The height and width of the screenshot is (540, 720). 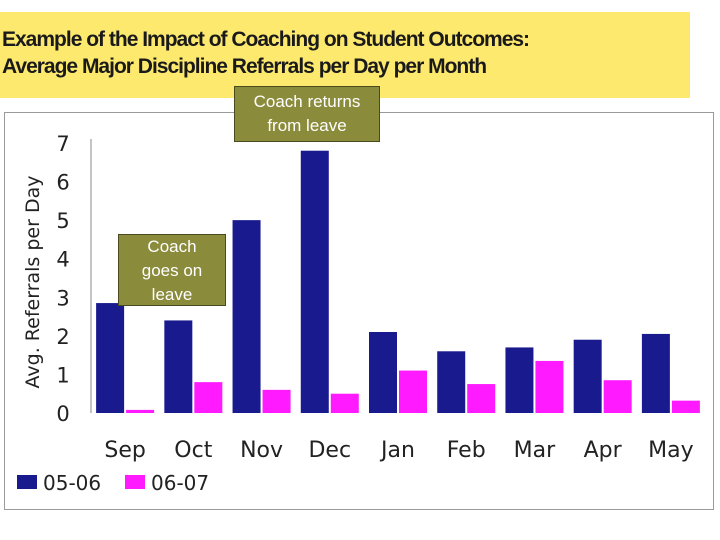 I want to click on y-tick-label: 3, so click(x=62, y=298).